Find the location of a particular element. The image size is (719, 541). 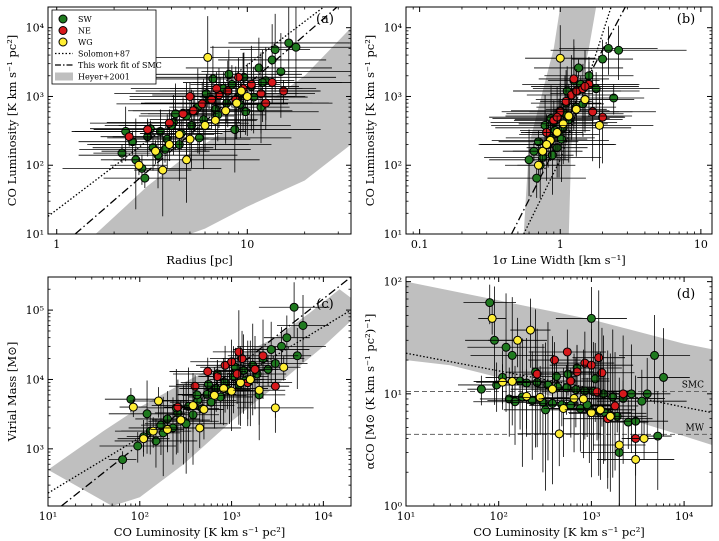

legend-item-wg: WG is located at coordinates (75, 42).